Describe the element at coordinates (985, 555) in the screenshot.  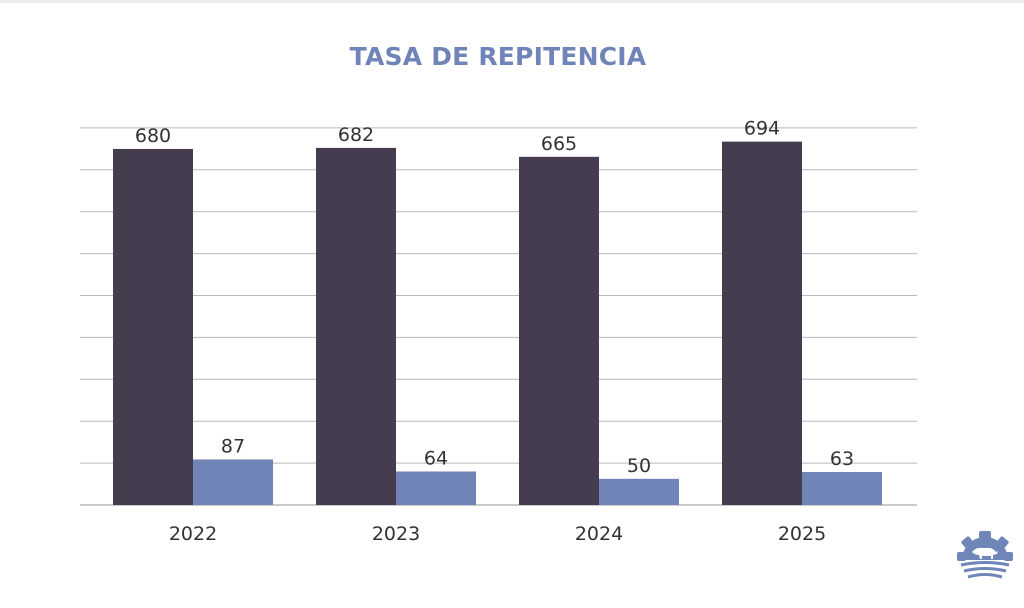
I see `gear-logo-icon` at that location.